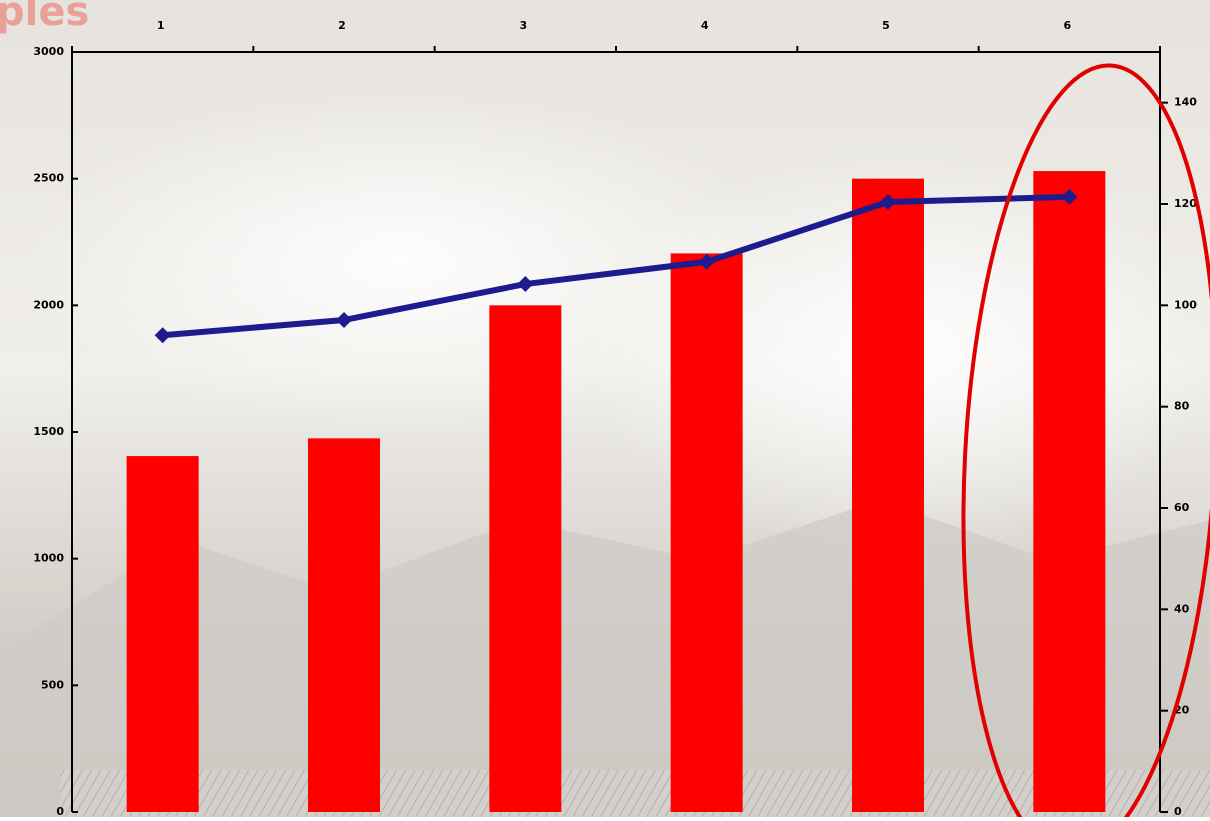 The height and width of the screenshot is (821, 1210). What do you see at coordinates (1185, 203) in the screenshot?
I see `y2-tick-label: 120` at bounding box center [1185, 203].